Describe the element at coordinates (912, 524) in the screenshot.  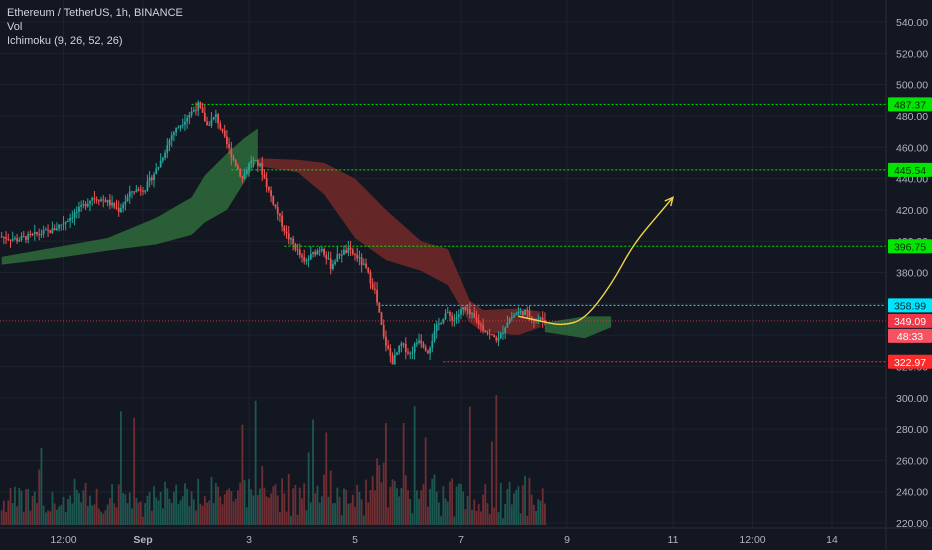
I see `price-tick-label: 220.00` at that location.